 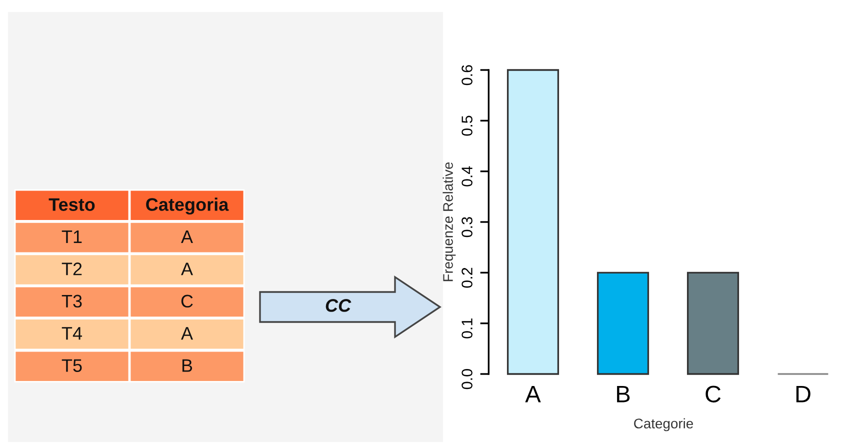 What do you see at coordinates (72, 365) in the screenshot?
I see `text: T5` at bounding box center [72, 365].